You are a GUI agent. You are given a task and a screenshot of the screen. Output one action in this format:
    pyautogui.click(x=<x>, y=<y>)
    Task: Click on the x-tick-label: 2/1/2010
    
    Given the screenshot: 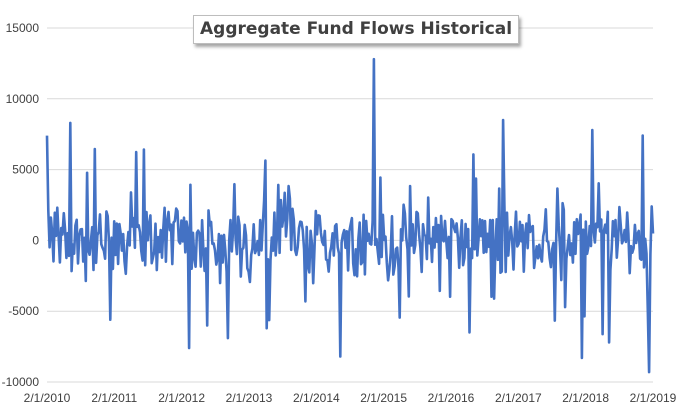 What is the action you would take?
    pyautogui.click(x=47, y=398)
    